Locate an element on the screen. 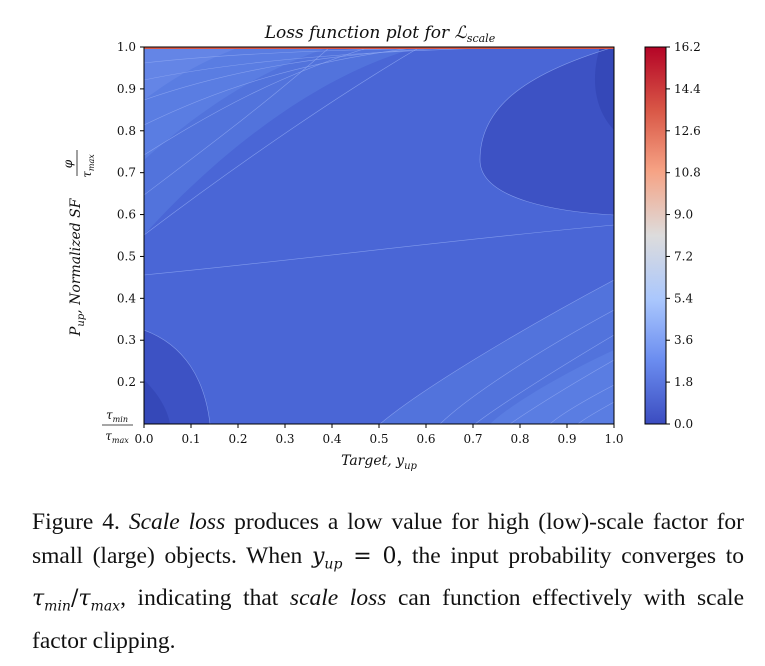 The height and width of the screenshot is (666, 765). y-axis-ticks: 0.2 0.3 0.4 0.5 0.6 0.7 0.8 0.9 1.0 is located at coordinates (130, 214).